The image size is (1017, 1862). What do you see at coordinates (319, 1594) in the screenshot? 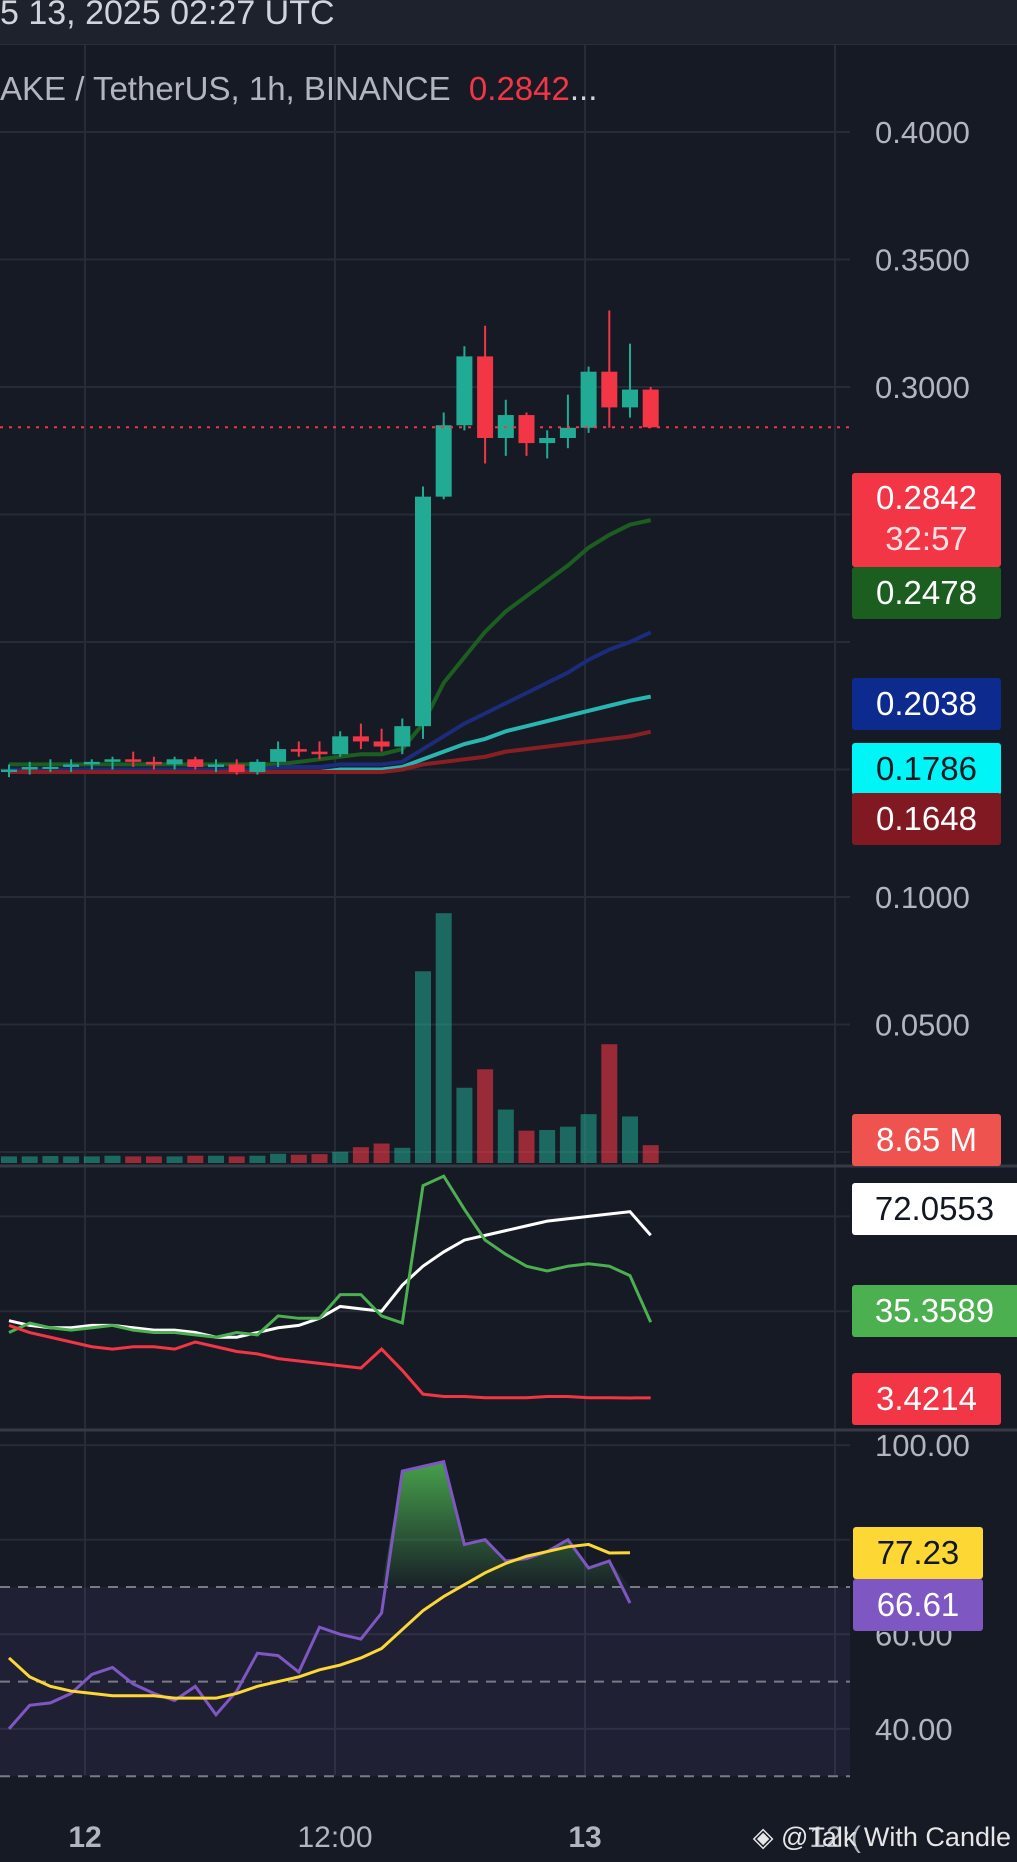
I see `rsi-line-rsi` at bounding box center [319, 1594].